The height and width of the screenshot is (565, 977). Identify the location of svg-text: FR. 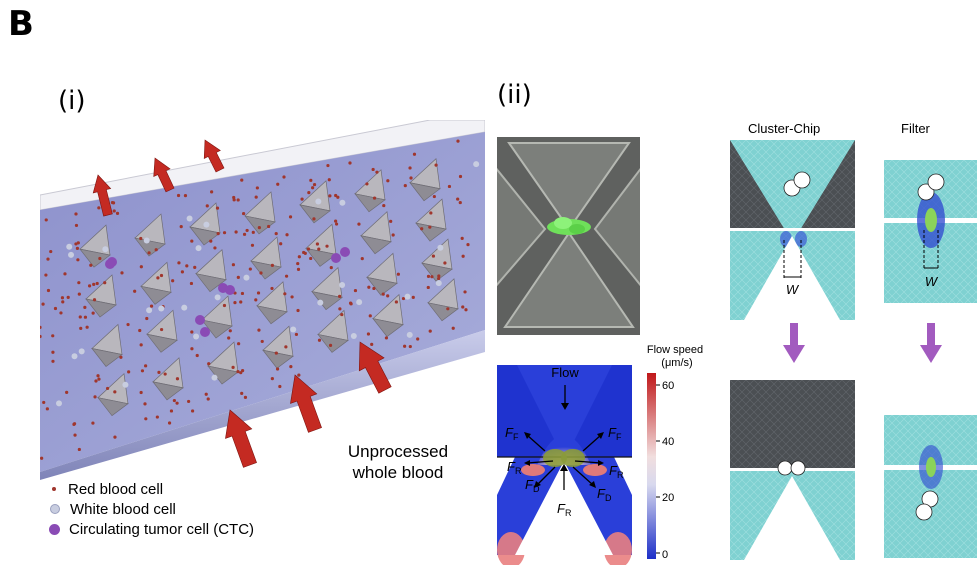
(514, 467).